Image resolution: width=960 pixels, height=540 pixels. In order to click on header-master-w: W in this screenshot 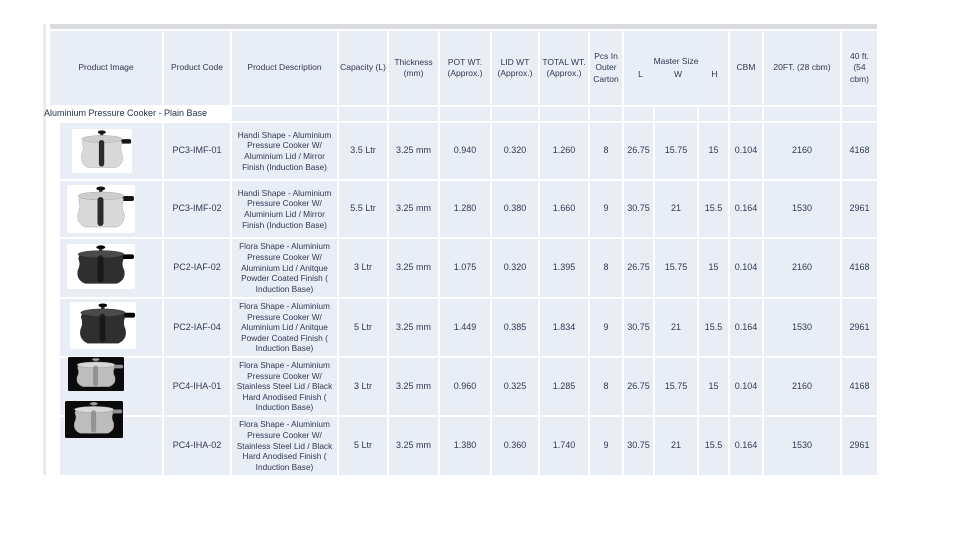, I will do `click(678, 73)`.